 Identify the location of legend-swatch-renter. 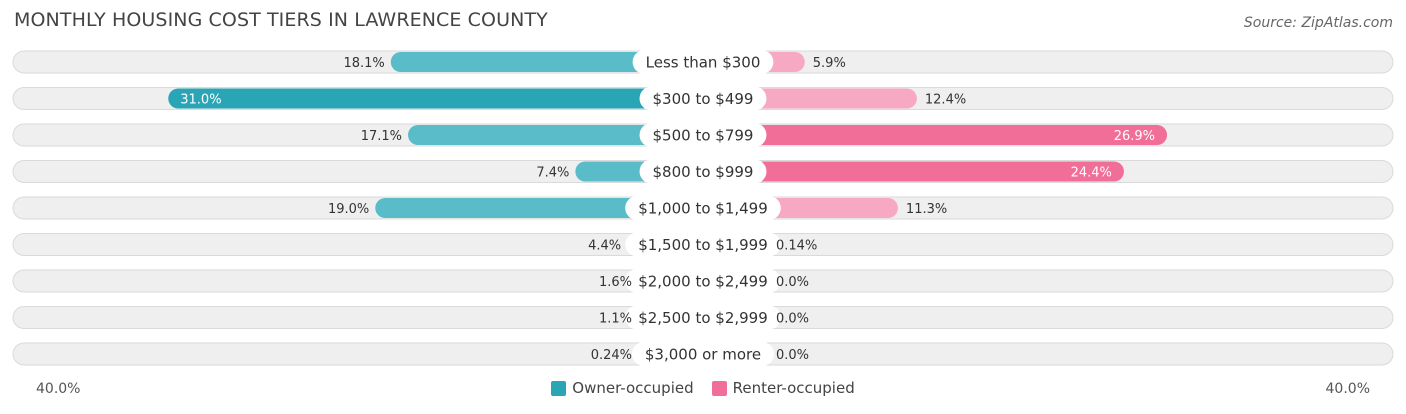
(719, 388).